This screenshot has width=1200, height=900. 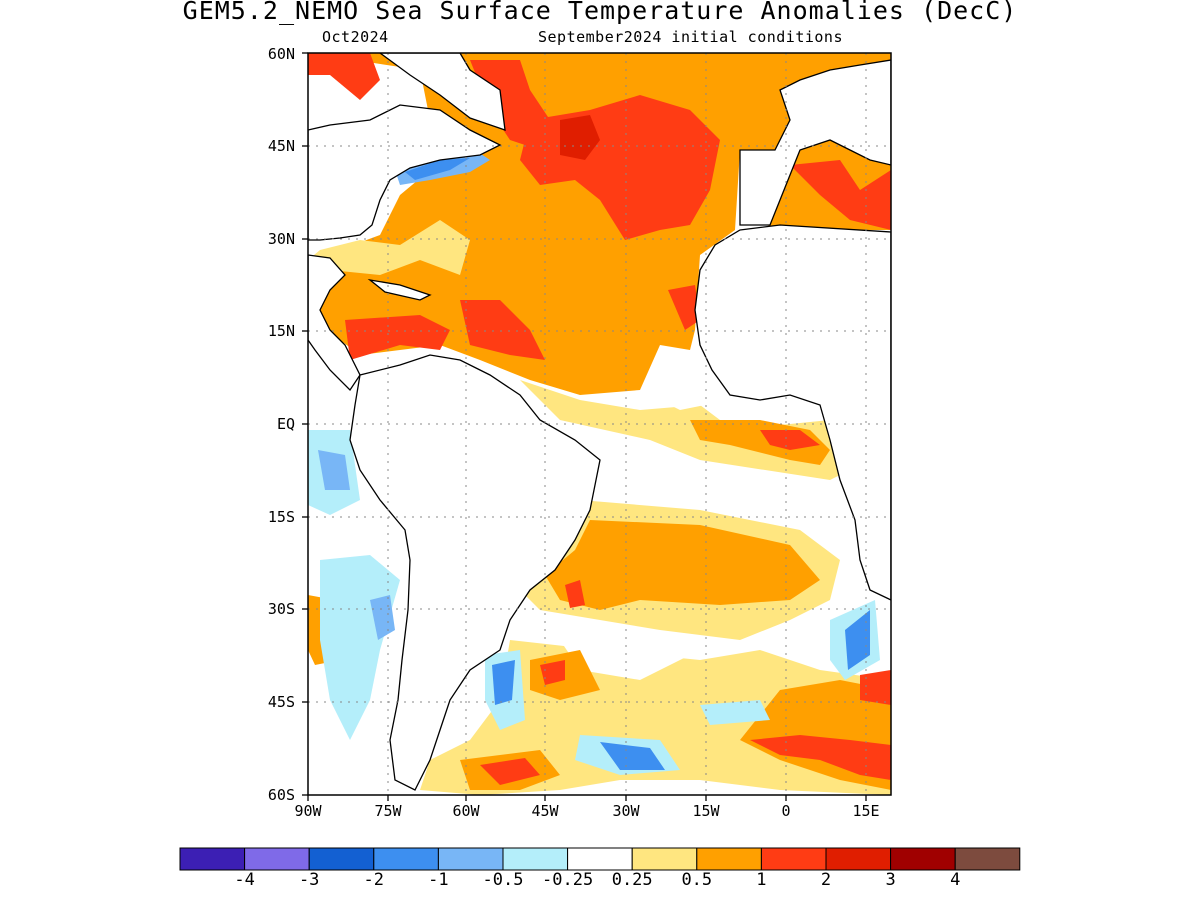 What do you see at coordinates (281, 331) in the screenshot?
I see `lat-label: 15N` at bounding box center [281, 331].